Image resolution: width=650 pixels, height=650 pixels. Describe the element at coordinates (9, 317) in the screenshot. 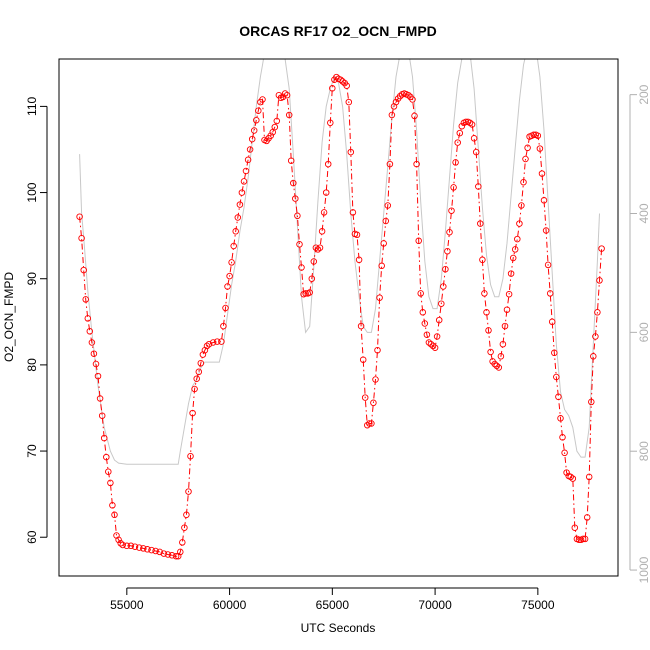

I see `y-axis-label: O2_OCN_FMPD` at that location.